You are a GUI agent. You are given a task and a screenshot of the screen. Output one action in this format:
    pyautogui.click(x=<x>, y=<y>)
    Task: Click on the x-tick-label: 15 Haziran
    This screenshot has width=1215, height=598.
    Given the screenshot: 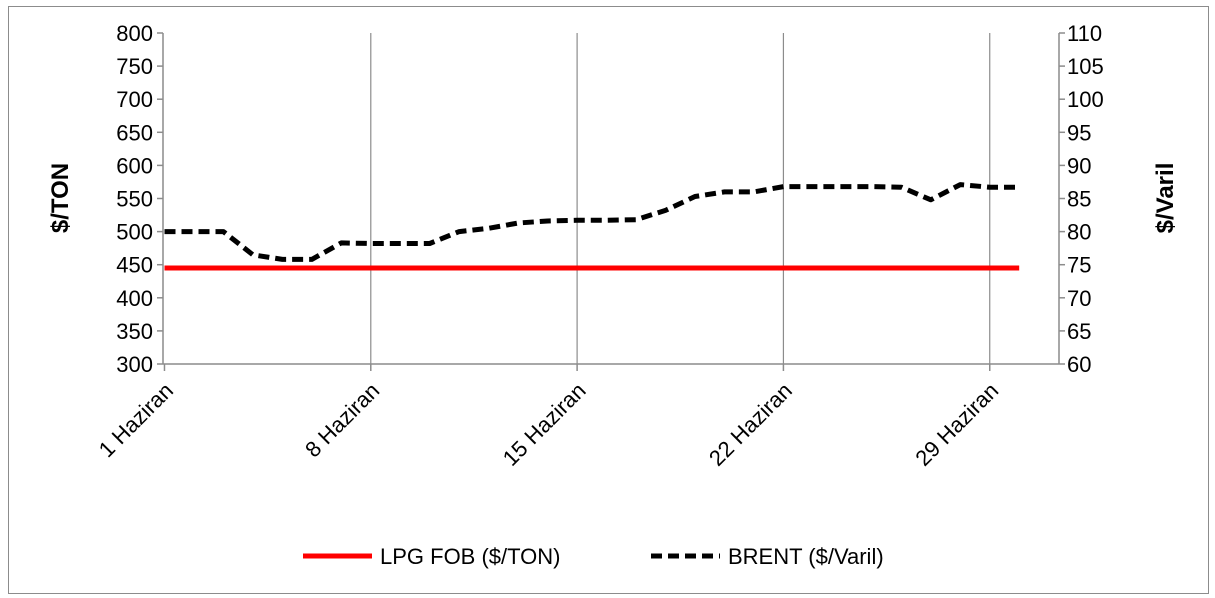 What is the action you would take?
    pyautogui.click(x=544, y=424)
    